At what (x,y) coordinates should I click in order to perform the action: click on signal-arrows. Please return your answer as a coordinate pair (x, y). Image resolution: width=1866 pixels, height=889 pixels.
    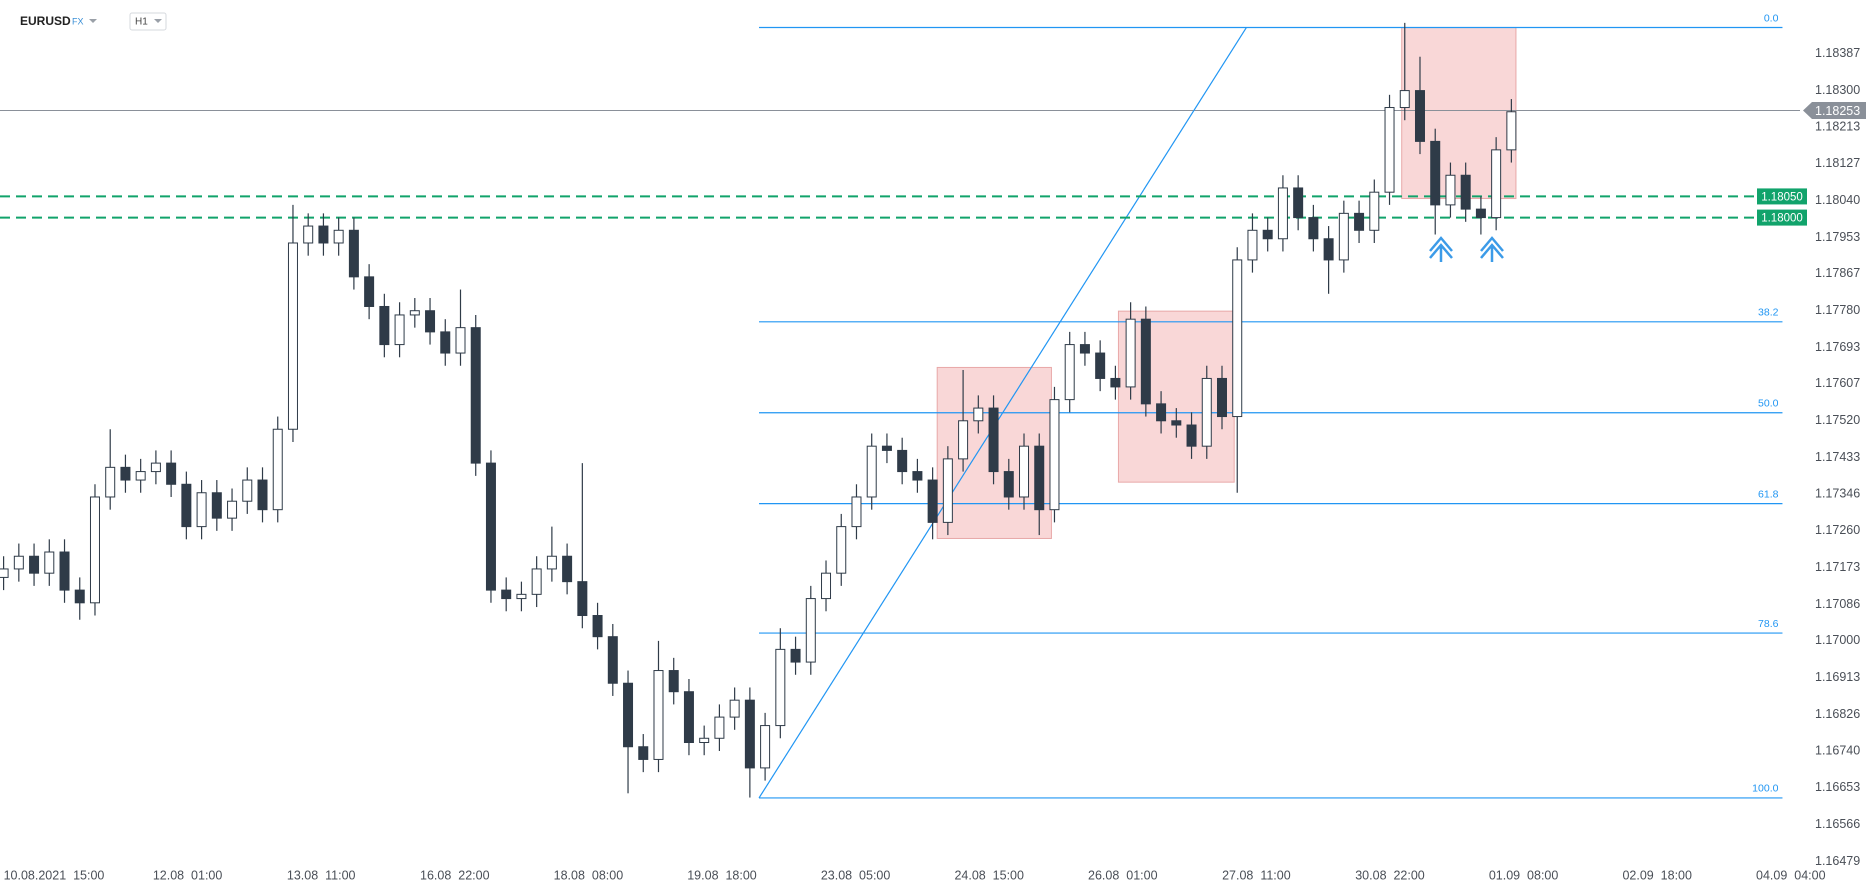
    Looking at the image, I should click on (1466, 249).